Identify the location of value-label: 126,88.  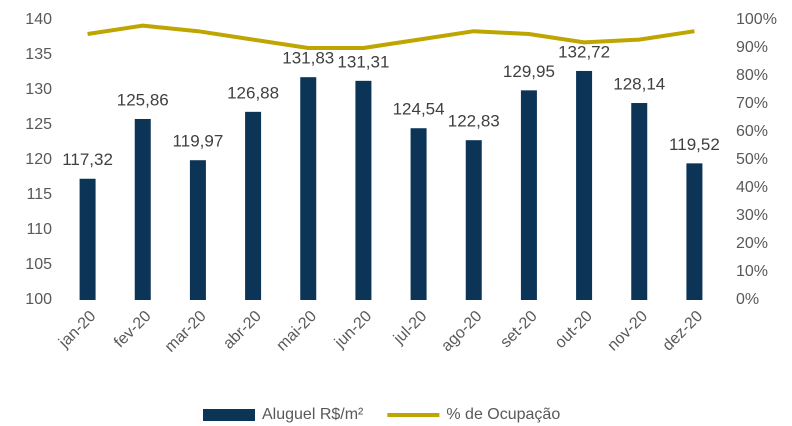
(253, 92).